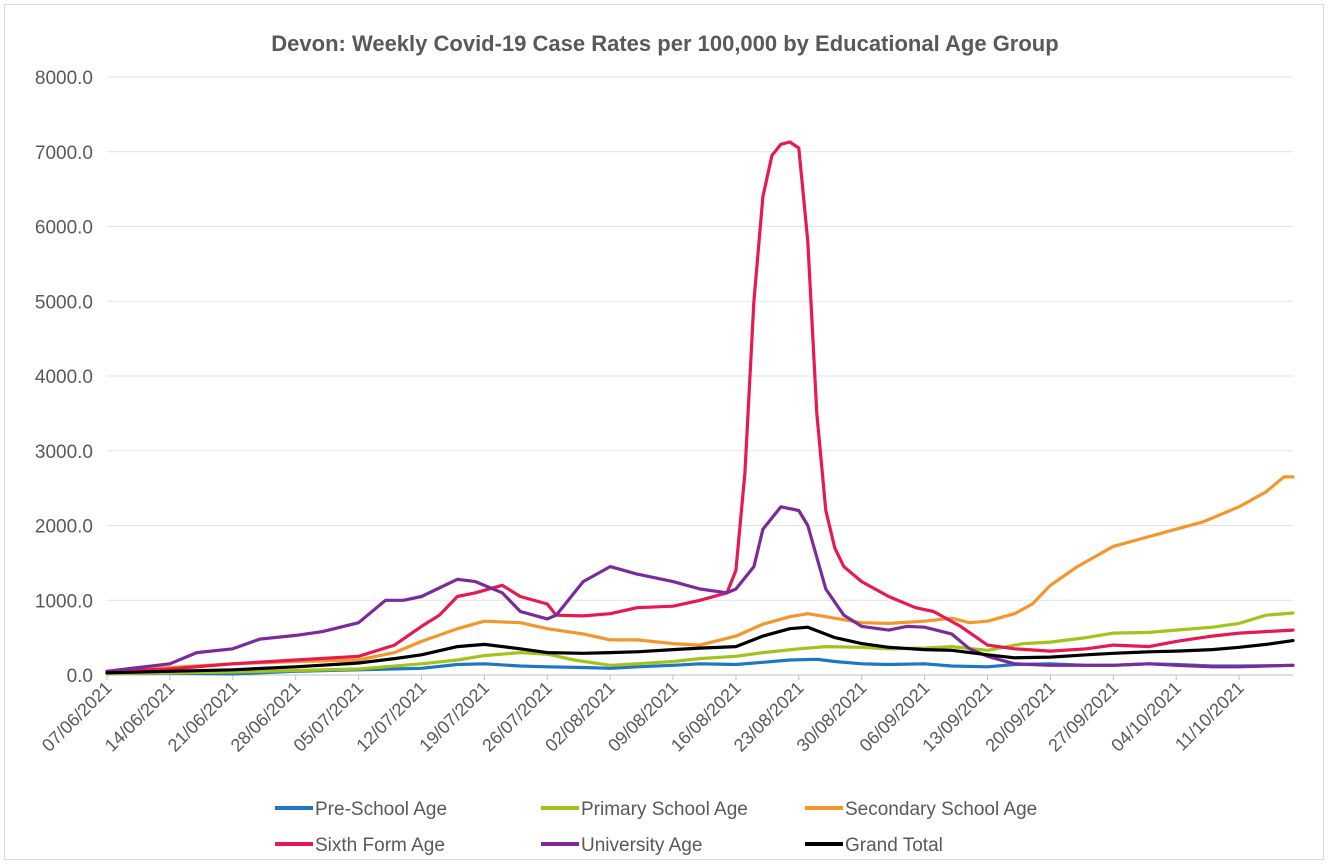 The height and width of the screenshot is (866, 1330). I want to click on legend-item: University Age, so click(621, 845).